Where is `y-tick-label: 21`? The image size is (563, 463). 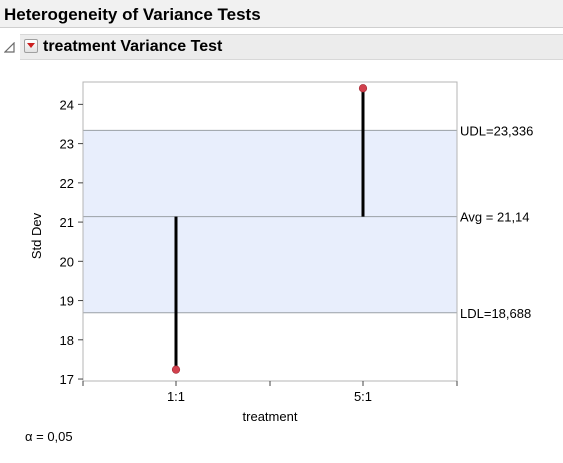 y-tick-label: 21 is located at coordinates (67, 222).